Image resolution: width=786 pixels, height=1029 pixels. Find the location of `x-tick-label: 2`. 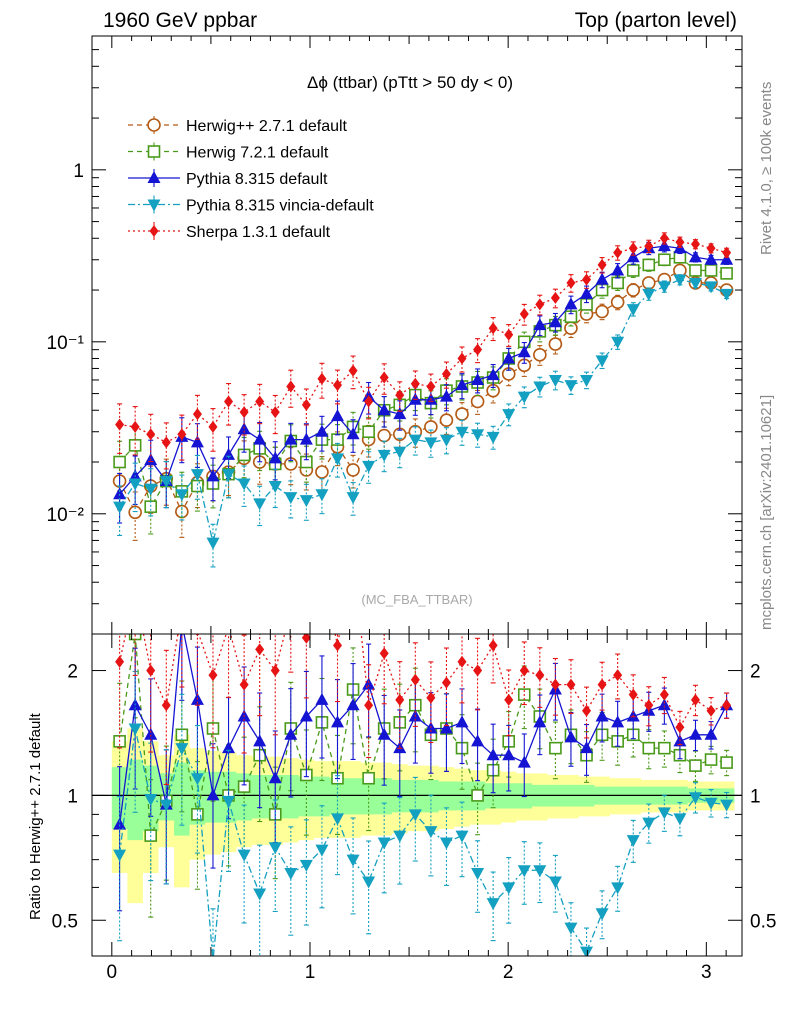

x-tick-label: 2 is located at coordinates (508, 972).